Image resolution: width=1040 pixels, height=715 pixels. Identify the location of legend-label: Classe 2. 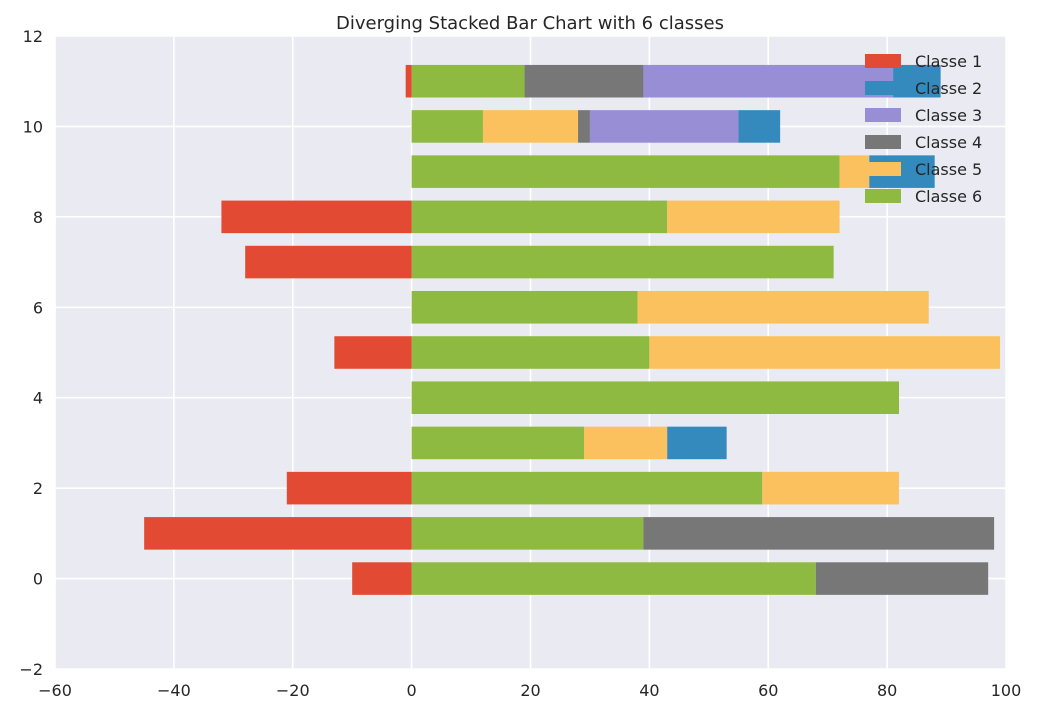
(948, 88).